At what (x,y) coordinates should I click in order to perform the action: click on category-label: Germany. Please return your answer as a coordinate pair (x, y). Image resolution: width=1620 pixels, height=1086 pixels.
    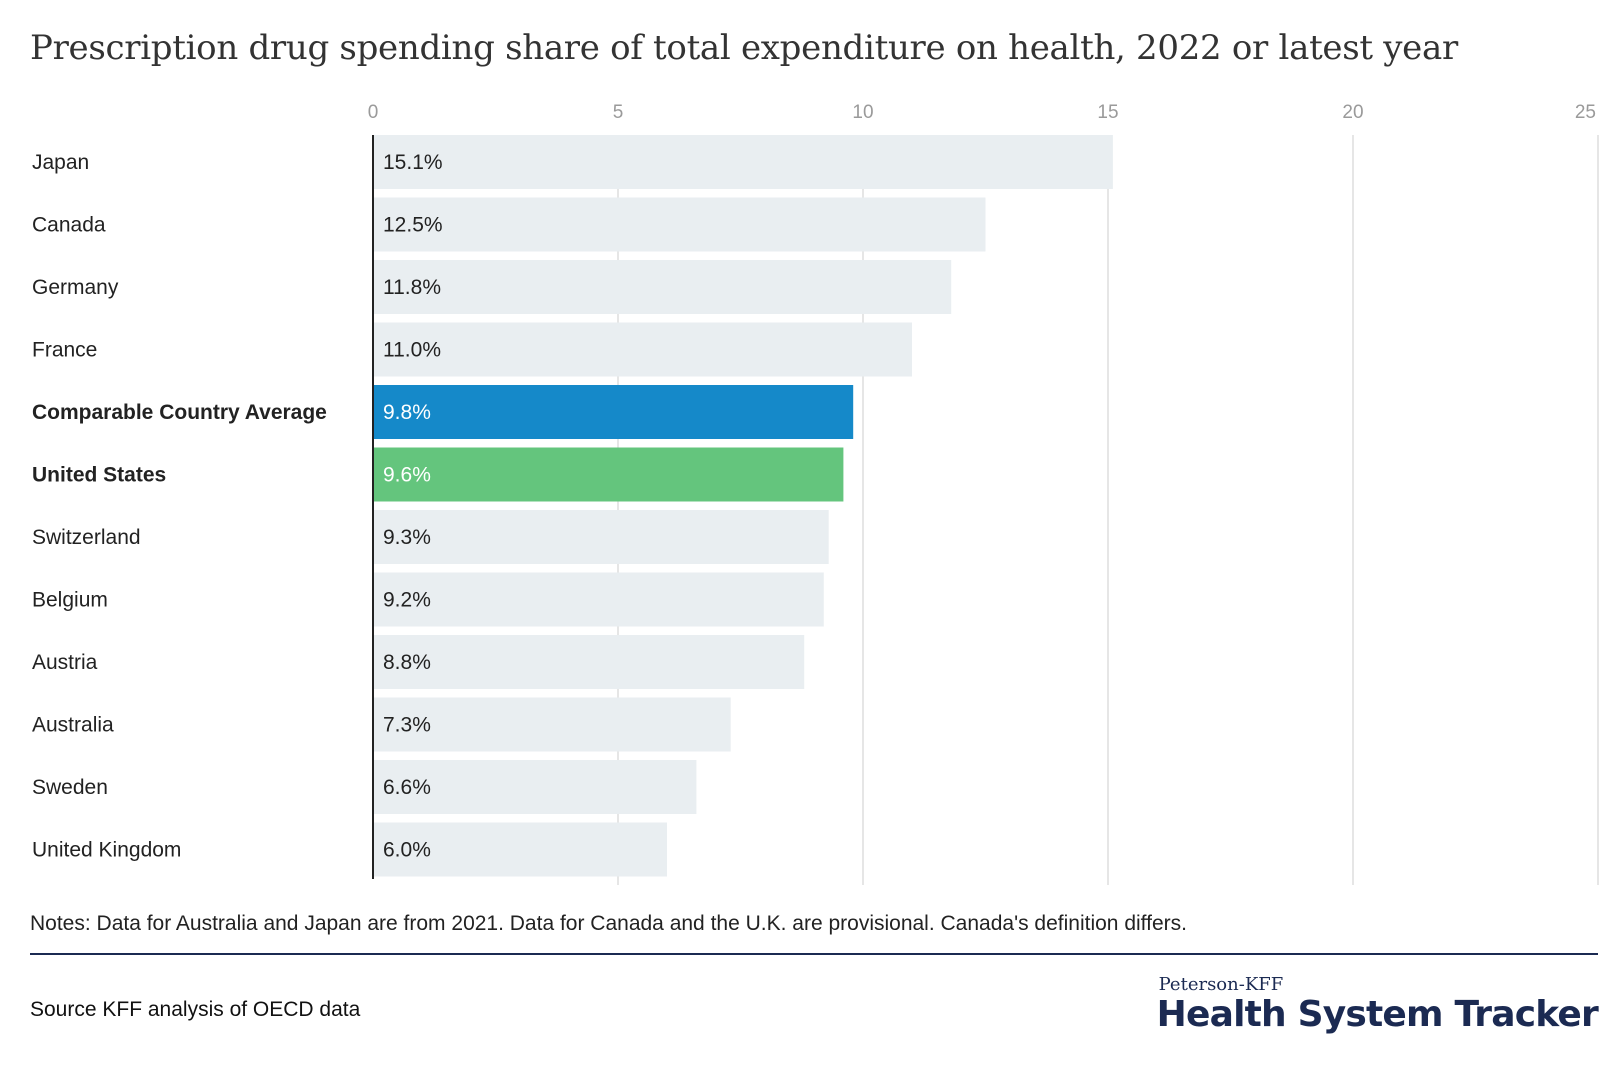
    Looking at the image, I should click on (75, 287).